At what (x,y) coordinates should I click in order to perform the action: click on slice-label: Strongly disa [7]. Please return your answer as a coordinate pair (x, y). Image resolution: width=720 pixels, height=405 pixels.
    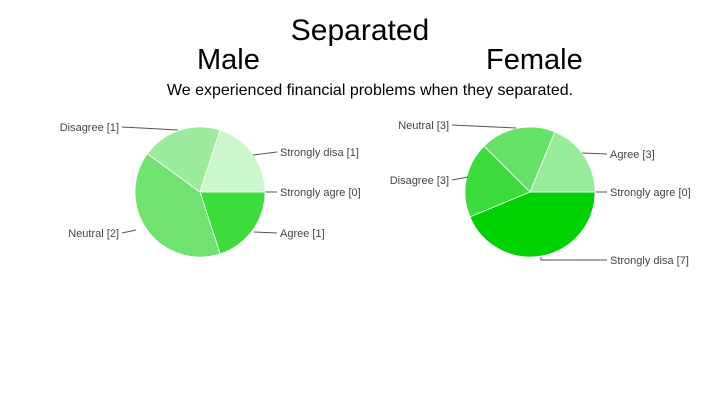
    Looking at the image, I should click on (649, 261).